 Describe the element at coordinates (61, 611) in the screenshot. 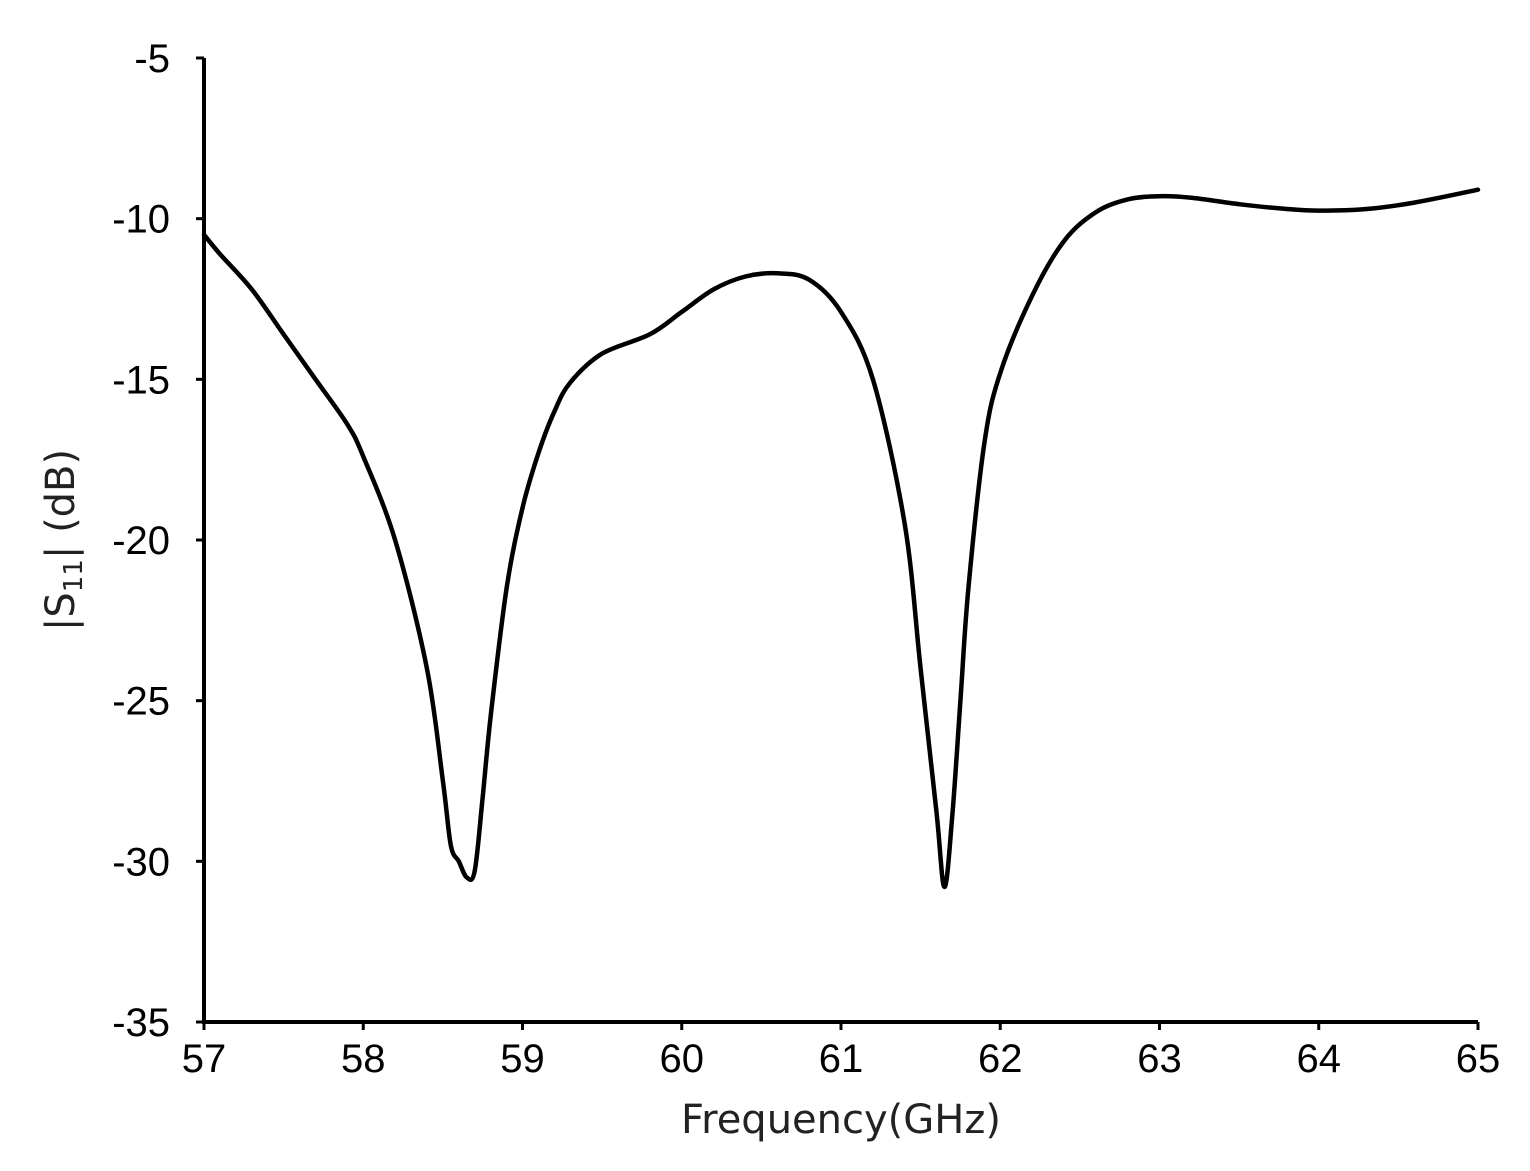

I see `y-axis-title-main: |S` at that location.